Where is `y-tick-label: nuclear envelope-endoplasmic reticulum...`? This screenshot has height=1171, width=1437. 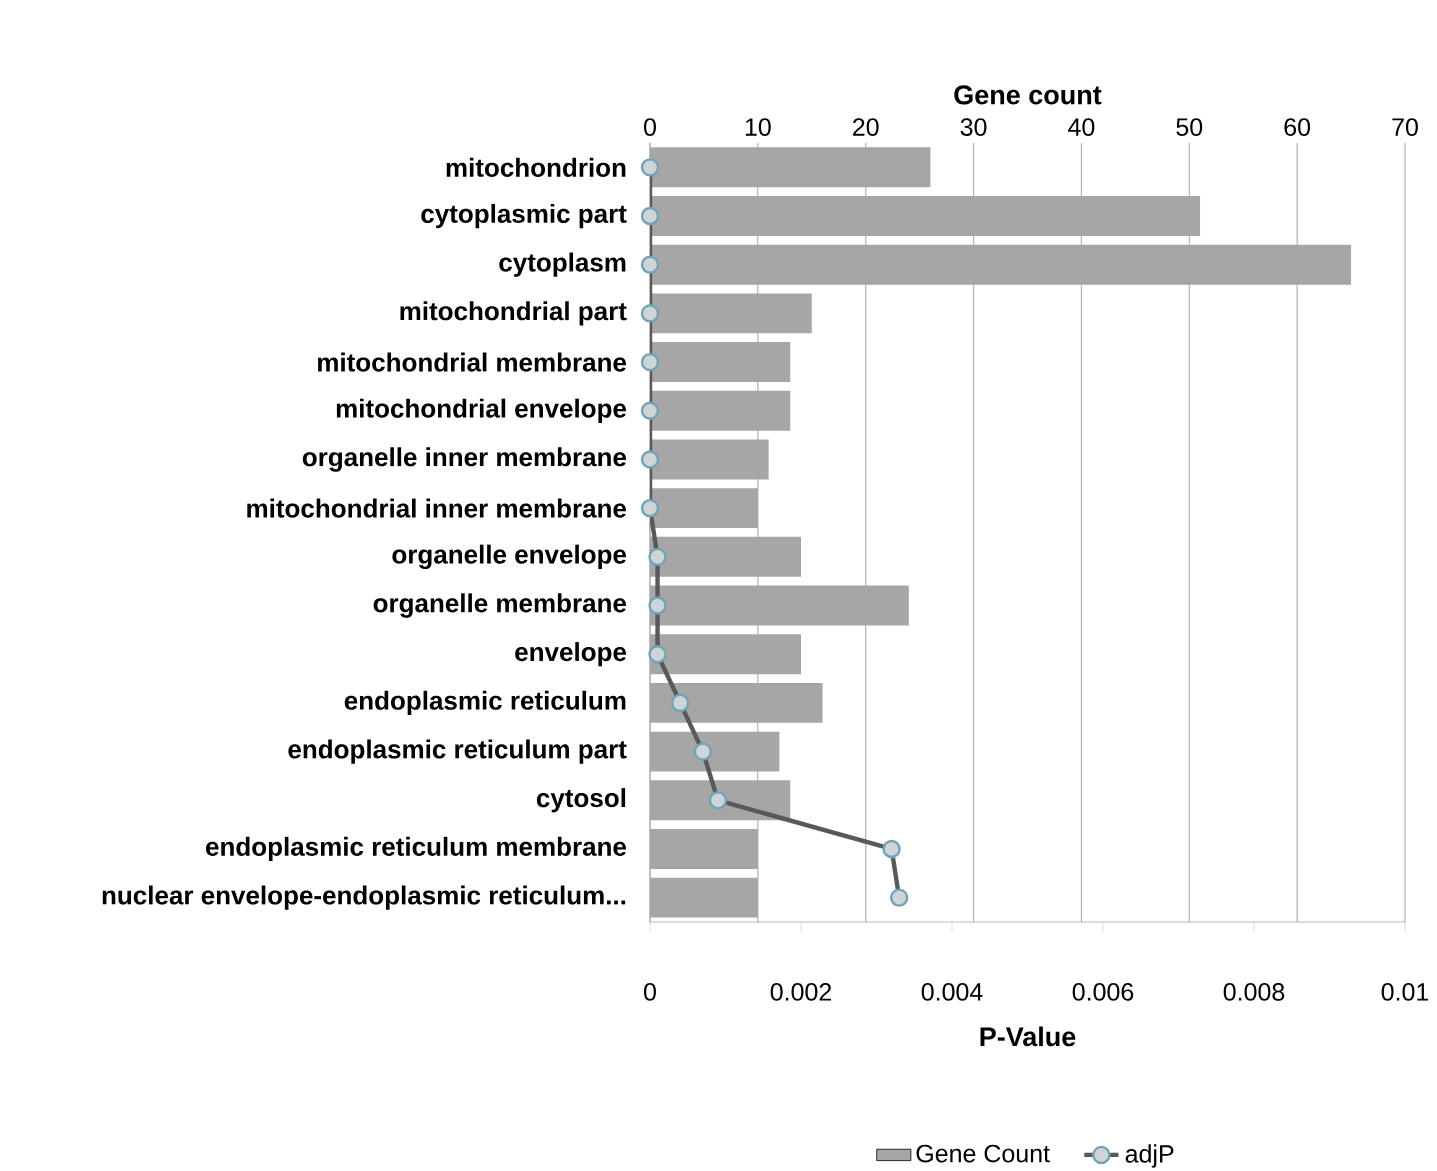
y-tick-label: nuclear envelope-endoplasmic reticulum... is located at coordinates (364, 897).